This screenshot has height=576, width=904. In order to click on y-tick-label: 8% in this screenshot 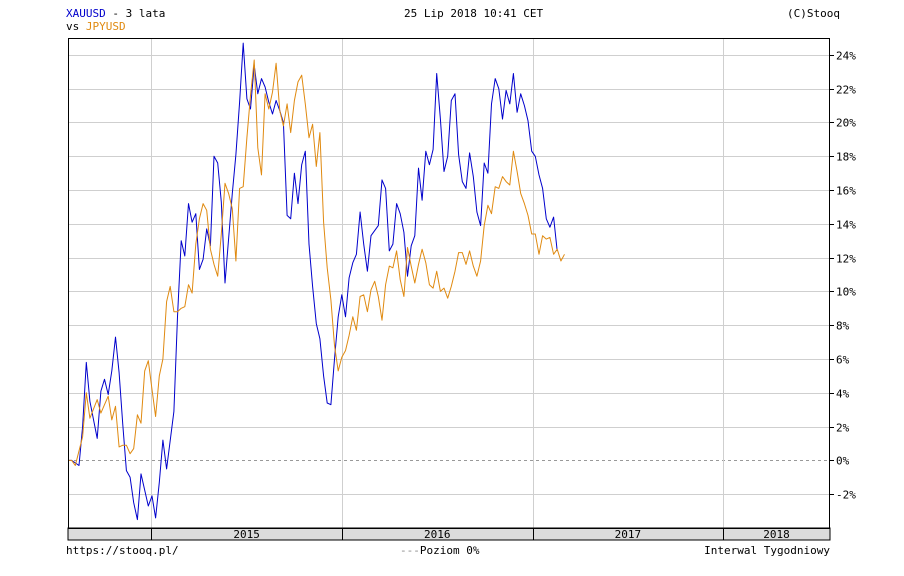, I will do `click(843, 326)`.